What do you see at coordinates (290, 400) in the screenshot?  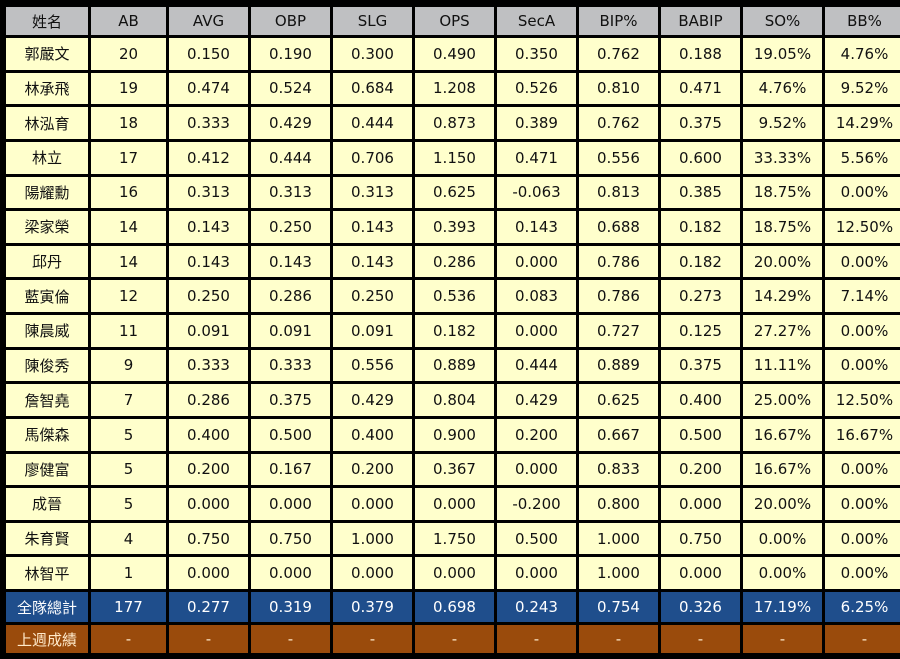 I see `cell-obp: 0.375` at bounding box center [290, 400].